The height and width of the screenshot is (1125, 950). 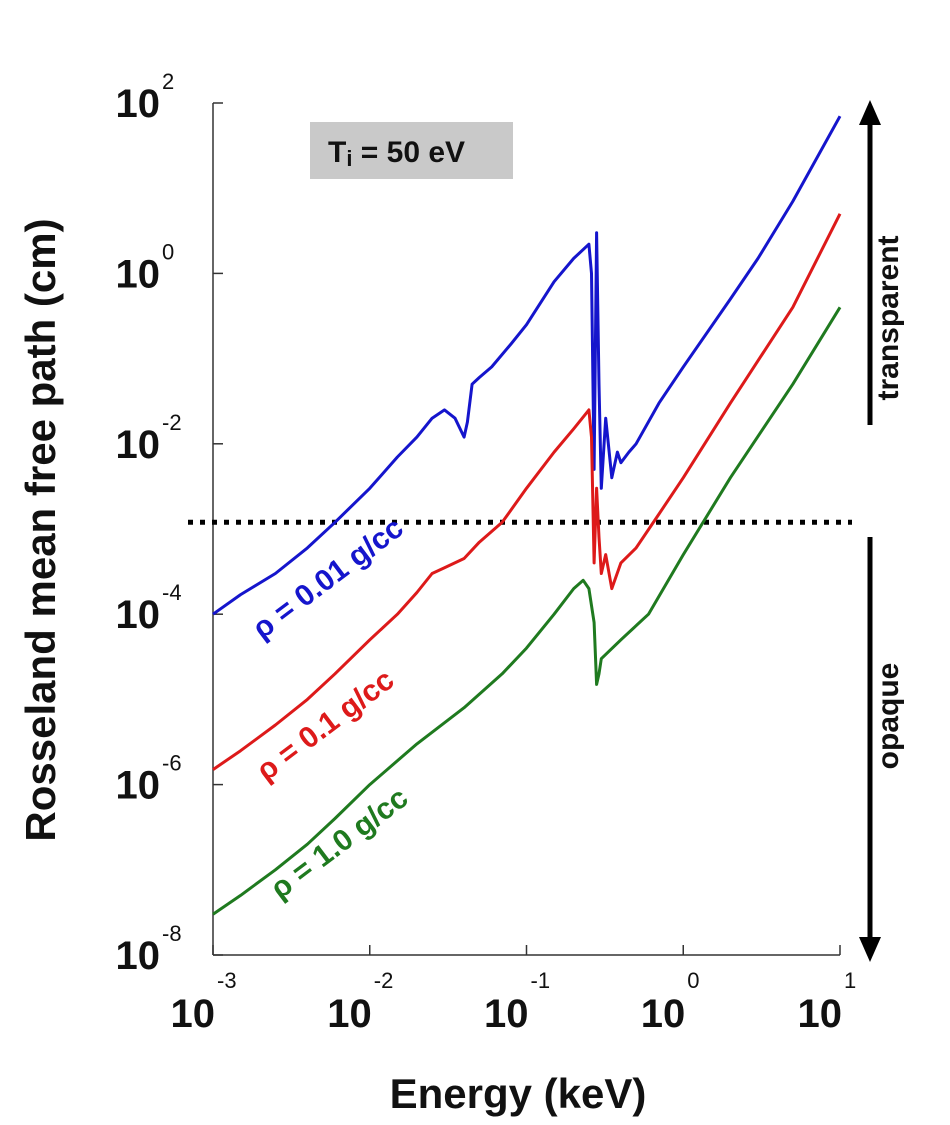 I want to click on y-tick-exponent: -8, so click(x=172, y=933).